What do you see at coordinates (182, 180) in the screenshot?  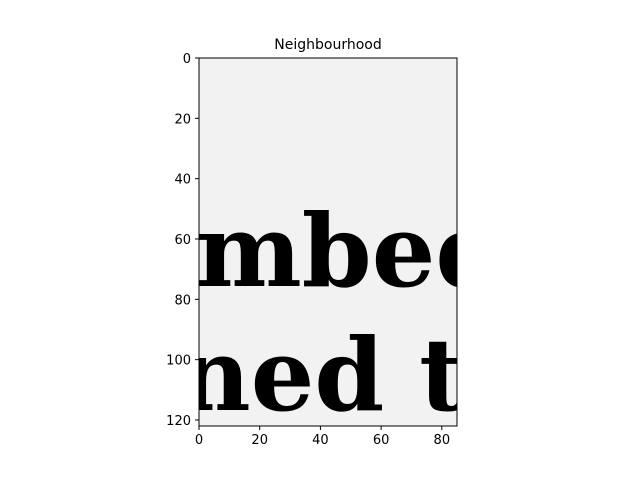 I see `y-tick-label: 40` at bounding box center [182, 180].